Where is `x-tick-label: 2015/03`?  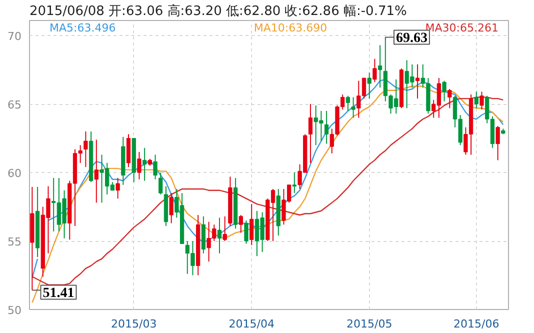 x-tick-label: 2015/03 is located at coordinates (134, 324).